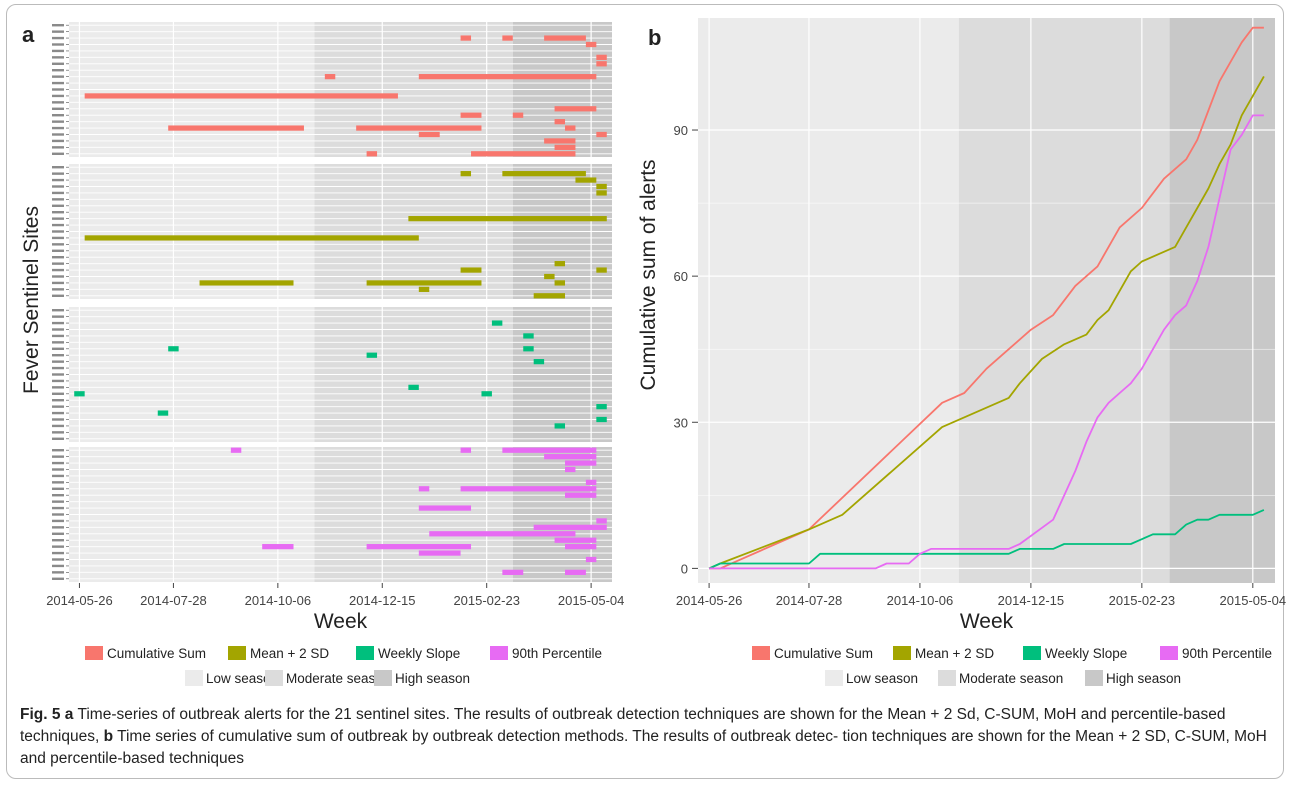 Image resolution: width=1290 pixels, height=785 pixels. I want to click on season-label-b-low-season: Low season, so click(882, 678).